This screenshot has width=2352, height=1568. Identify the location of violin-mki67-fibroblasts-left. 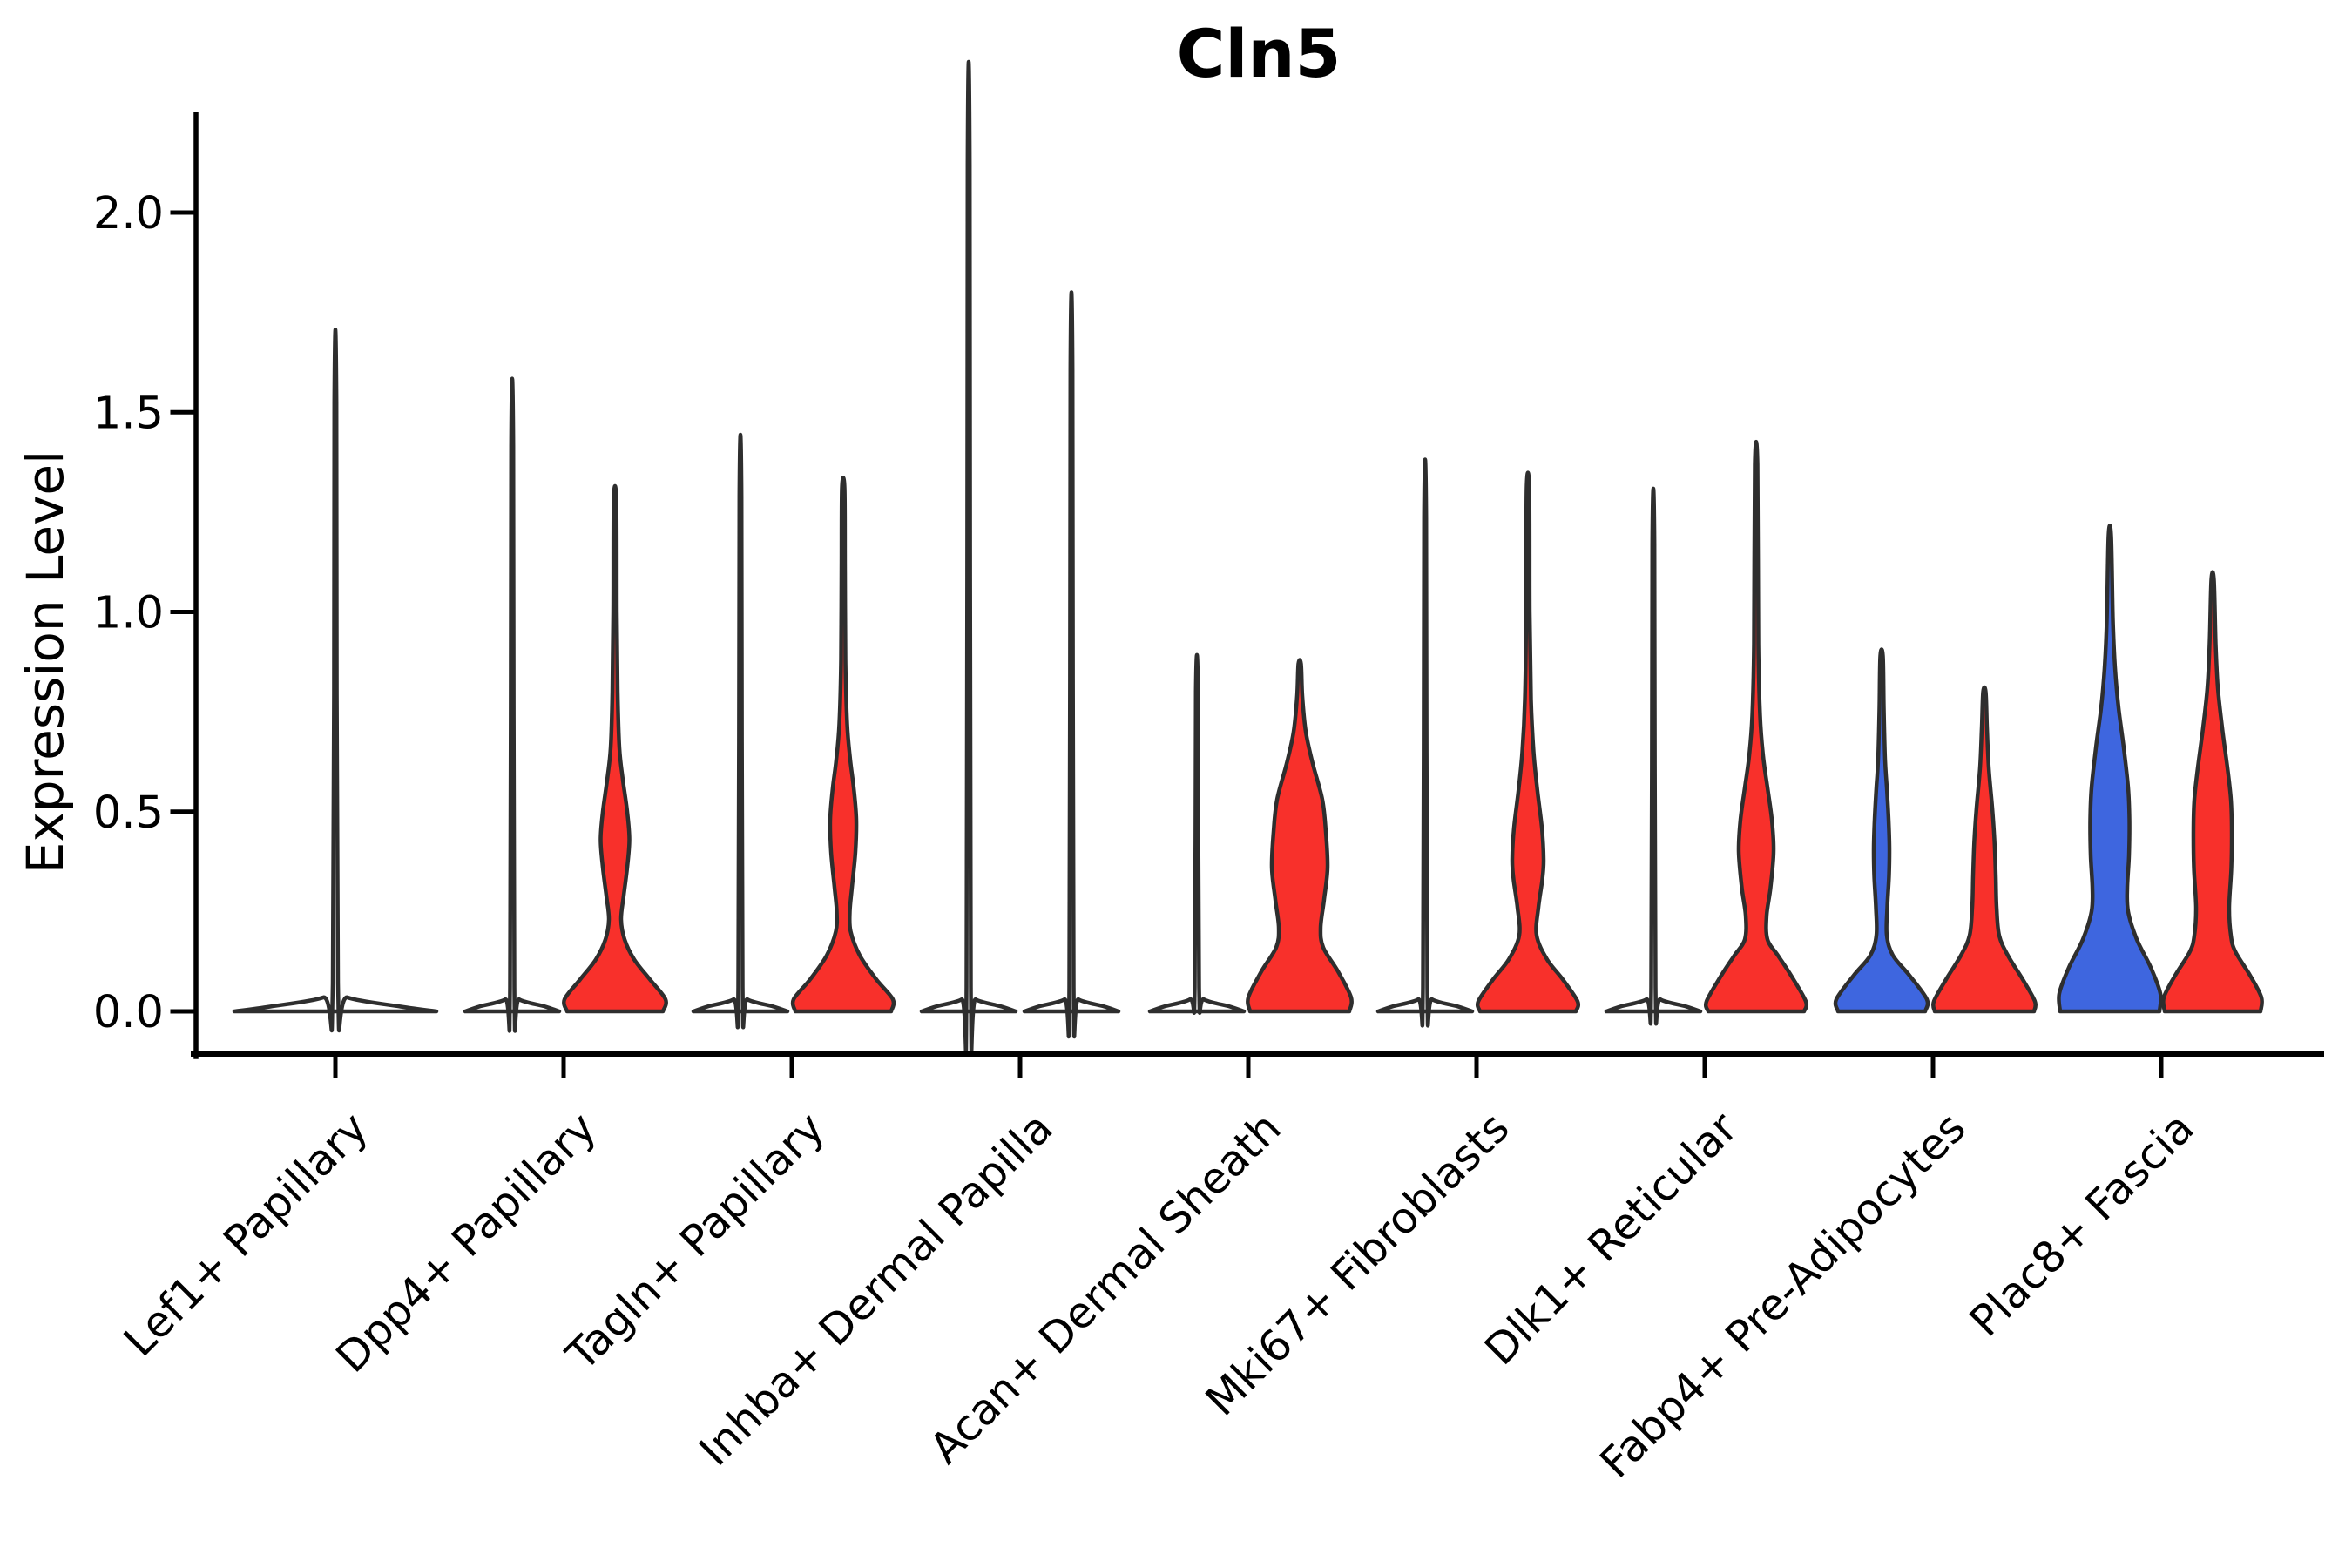
(1425, 742).